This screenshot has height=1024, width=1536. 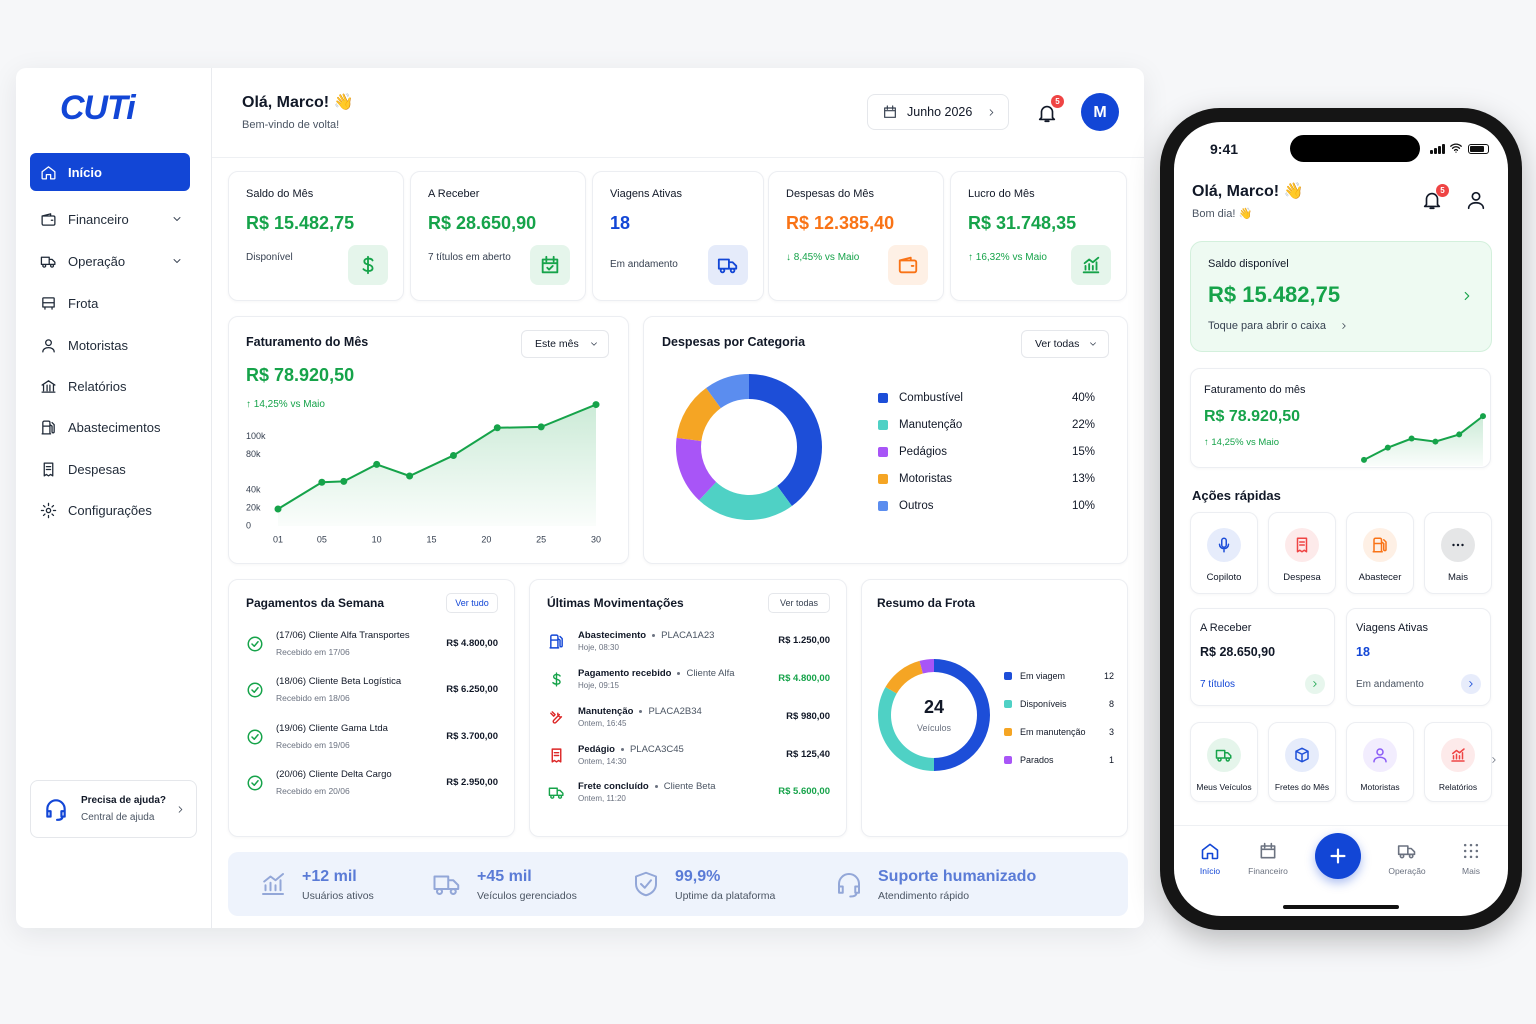 I want to click on tab-label: Início, so click(x=1210, y=870).